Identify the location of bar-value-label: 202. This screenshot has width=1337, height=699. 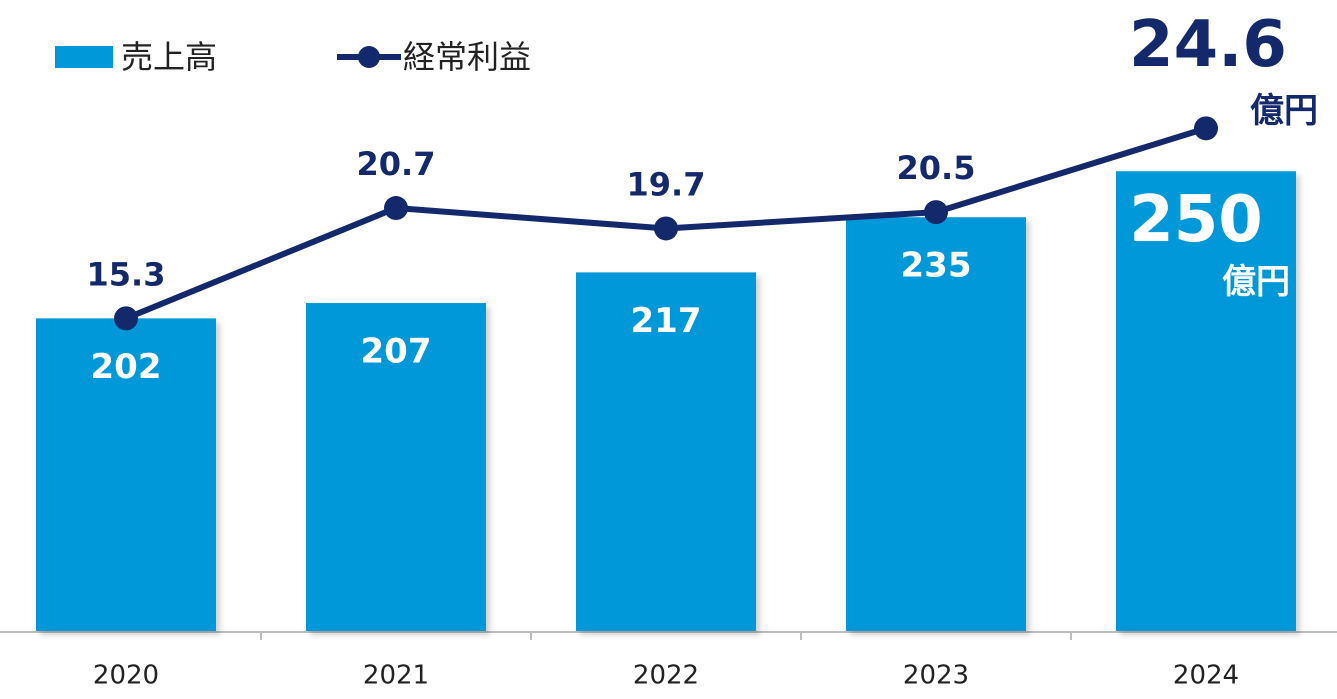
(126, 367).